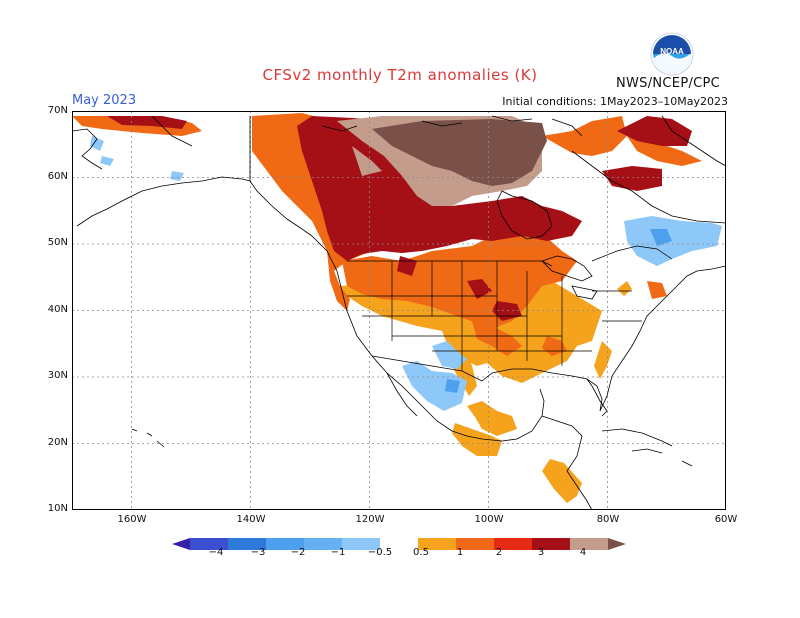  I want to click on org-label: NWS/NCEP/CPC, so click(668, 83).